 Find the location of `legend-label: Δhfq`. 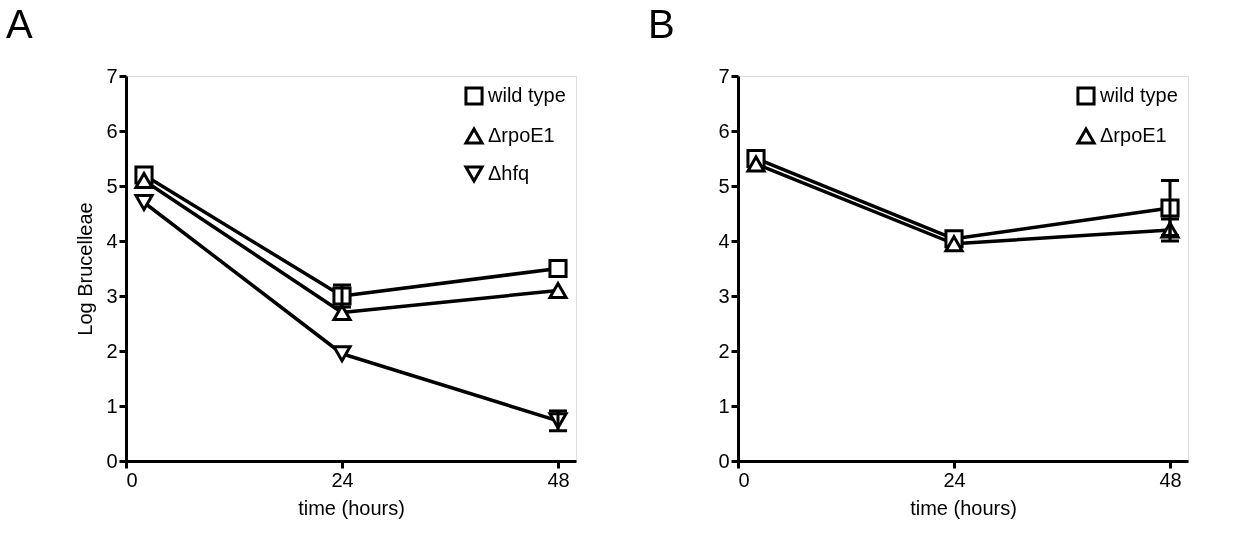

legend-label: Δhfq is located at coordinates (509, 173).